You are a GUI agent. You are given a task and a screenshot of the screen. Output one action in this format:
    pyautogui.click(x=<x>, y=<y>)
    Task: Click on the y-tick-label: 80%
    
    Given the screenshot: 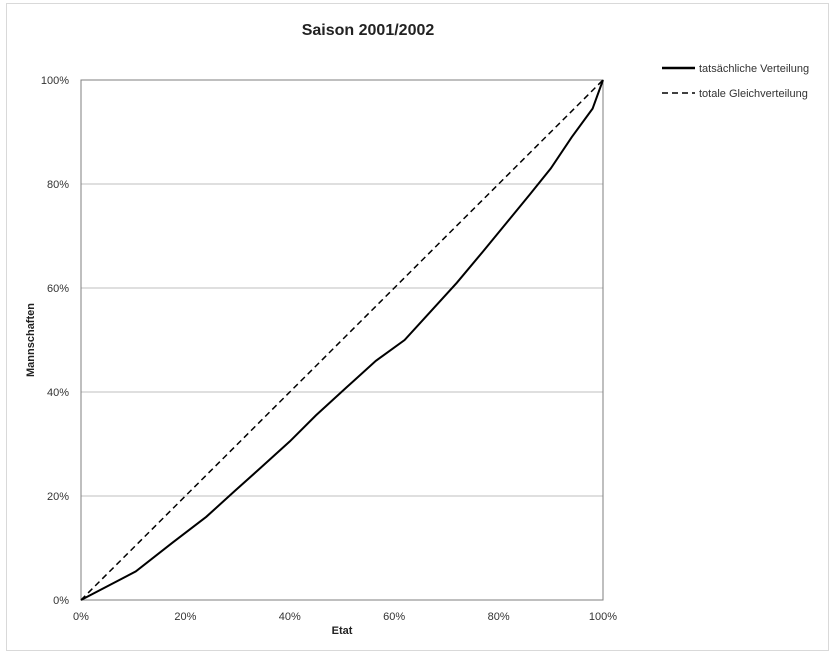 What is the action you would take?
    pyautogui.click(x=58, y=185)
    